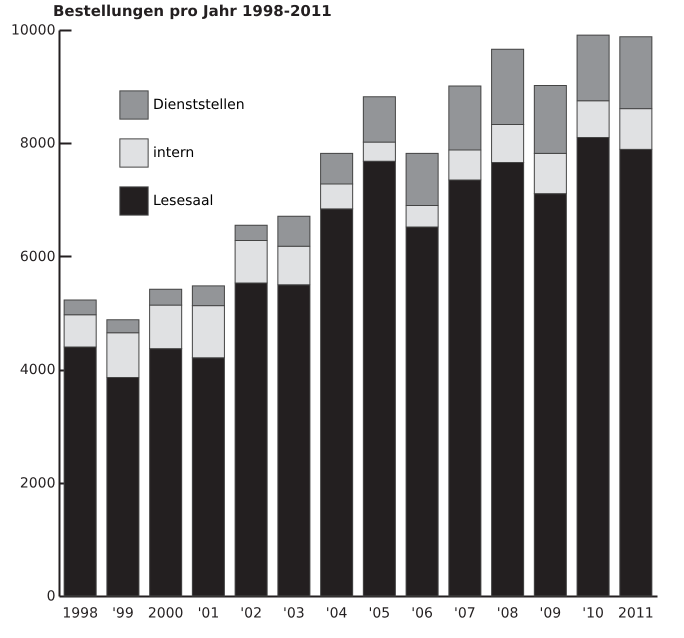 The height and width of the screenshot is (638, 684). What do you see at coordinates (38, 483) in the screenshot?
I see `y-tick-label: 2000` at bounding box center [38, 483].